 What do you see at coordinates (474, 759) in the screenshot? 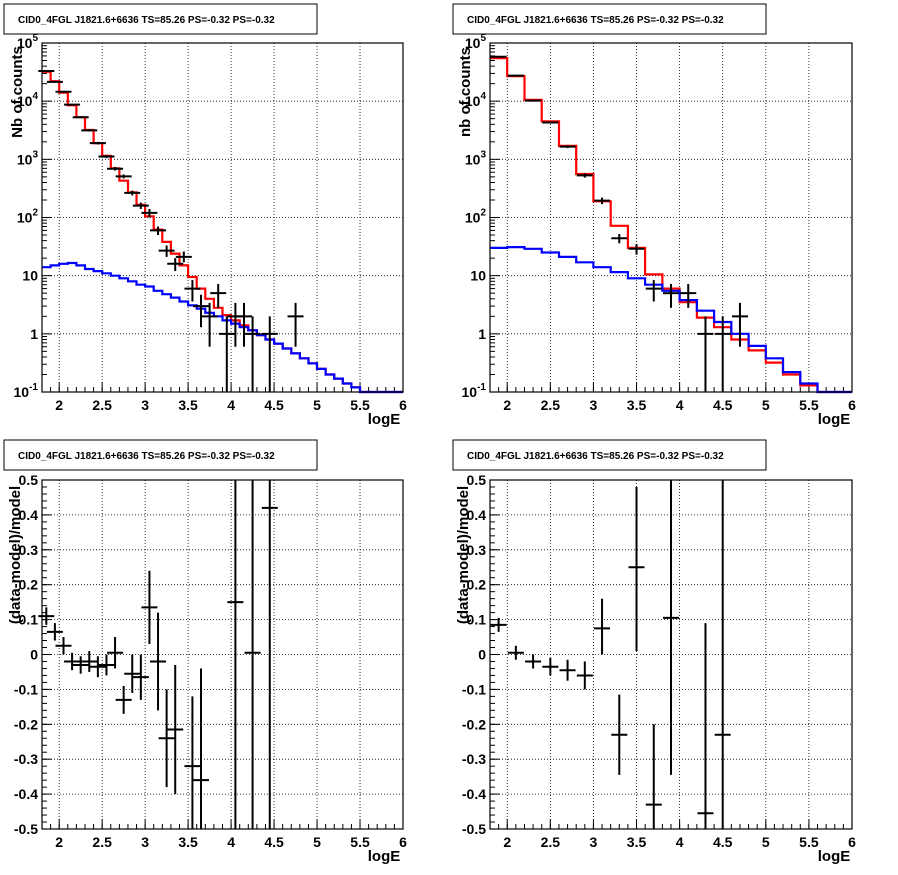
I see `y-tick-label: -0.3` at bounding box center [474, 759].